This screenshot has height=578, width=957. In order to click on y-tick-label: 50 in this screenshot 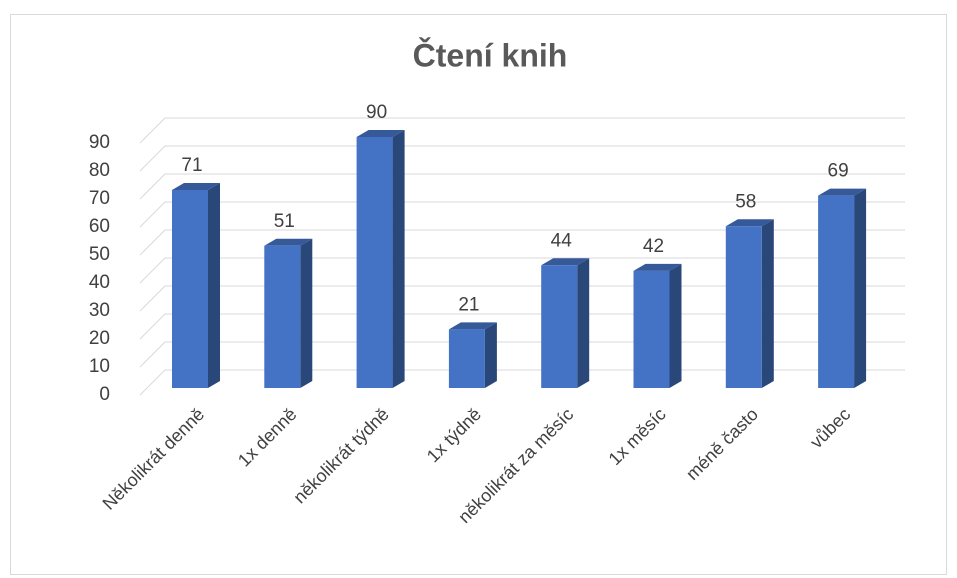, I will do `click(99, 254)`.